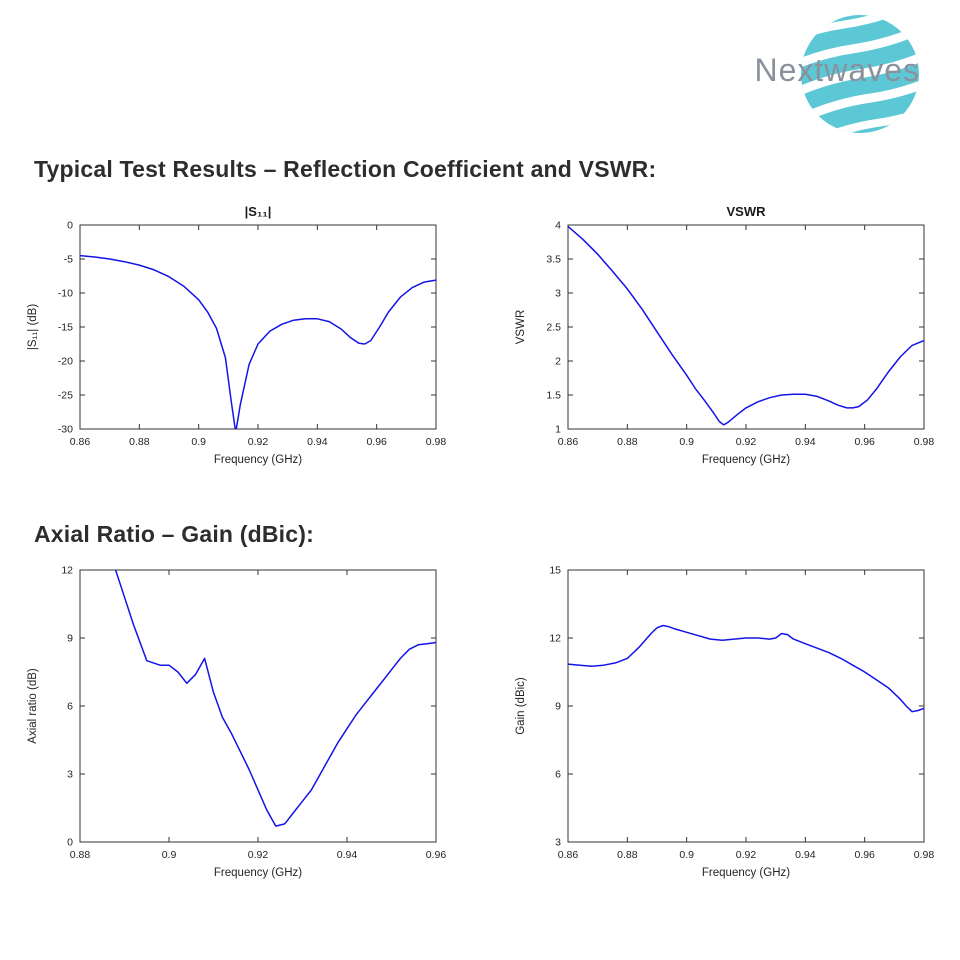  I want to click on logo-wordmark: Nextwaves, so click(837, 70).